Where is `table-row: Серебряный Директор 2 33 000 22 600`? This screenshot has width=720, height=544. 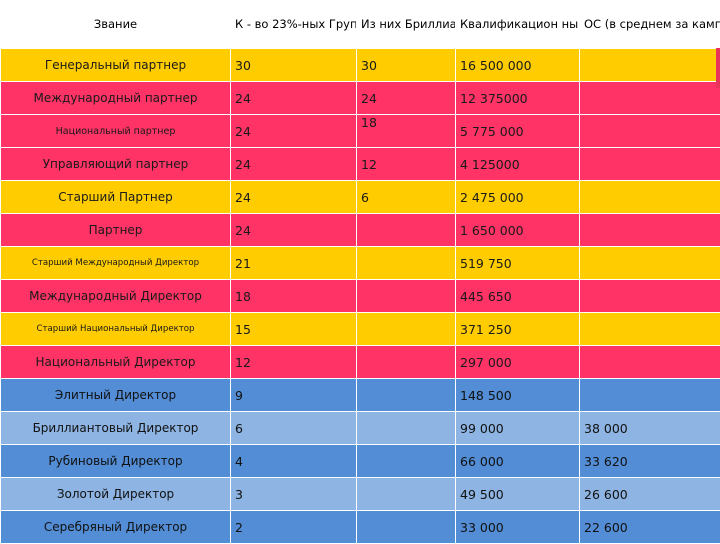 table-row: Серебряный Директор 2 33 000 22 600 is located at coordinates (360, 527).